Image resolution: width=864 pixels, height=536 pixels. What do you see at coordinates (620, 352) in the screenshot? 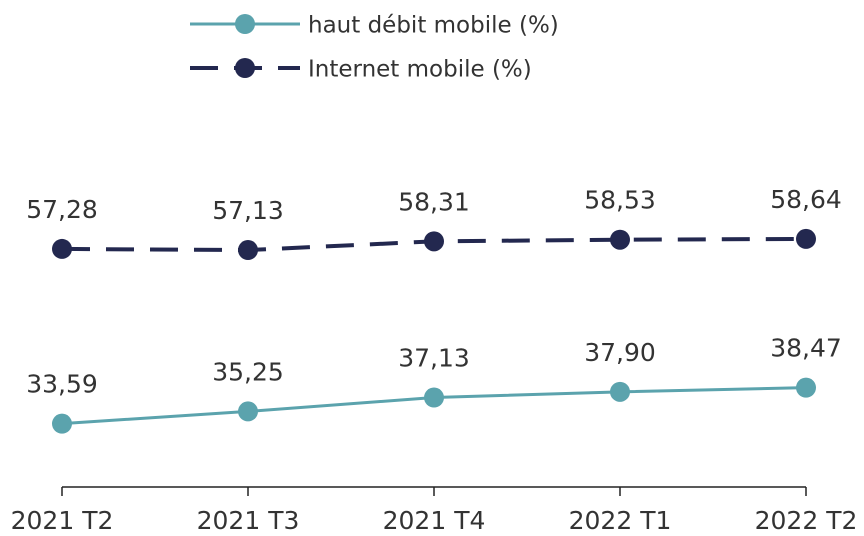
I see `data-label: 37,90` at bounding box center [620, 352].